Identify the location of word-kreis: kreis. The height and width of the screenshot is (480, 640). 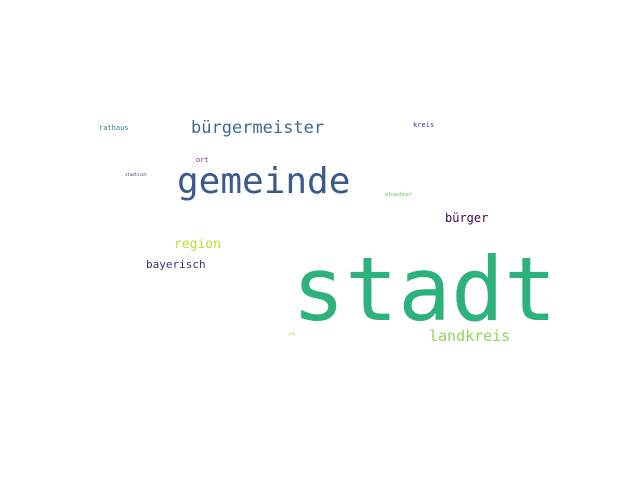
(424, 125).